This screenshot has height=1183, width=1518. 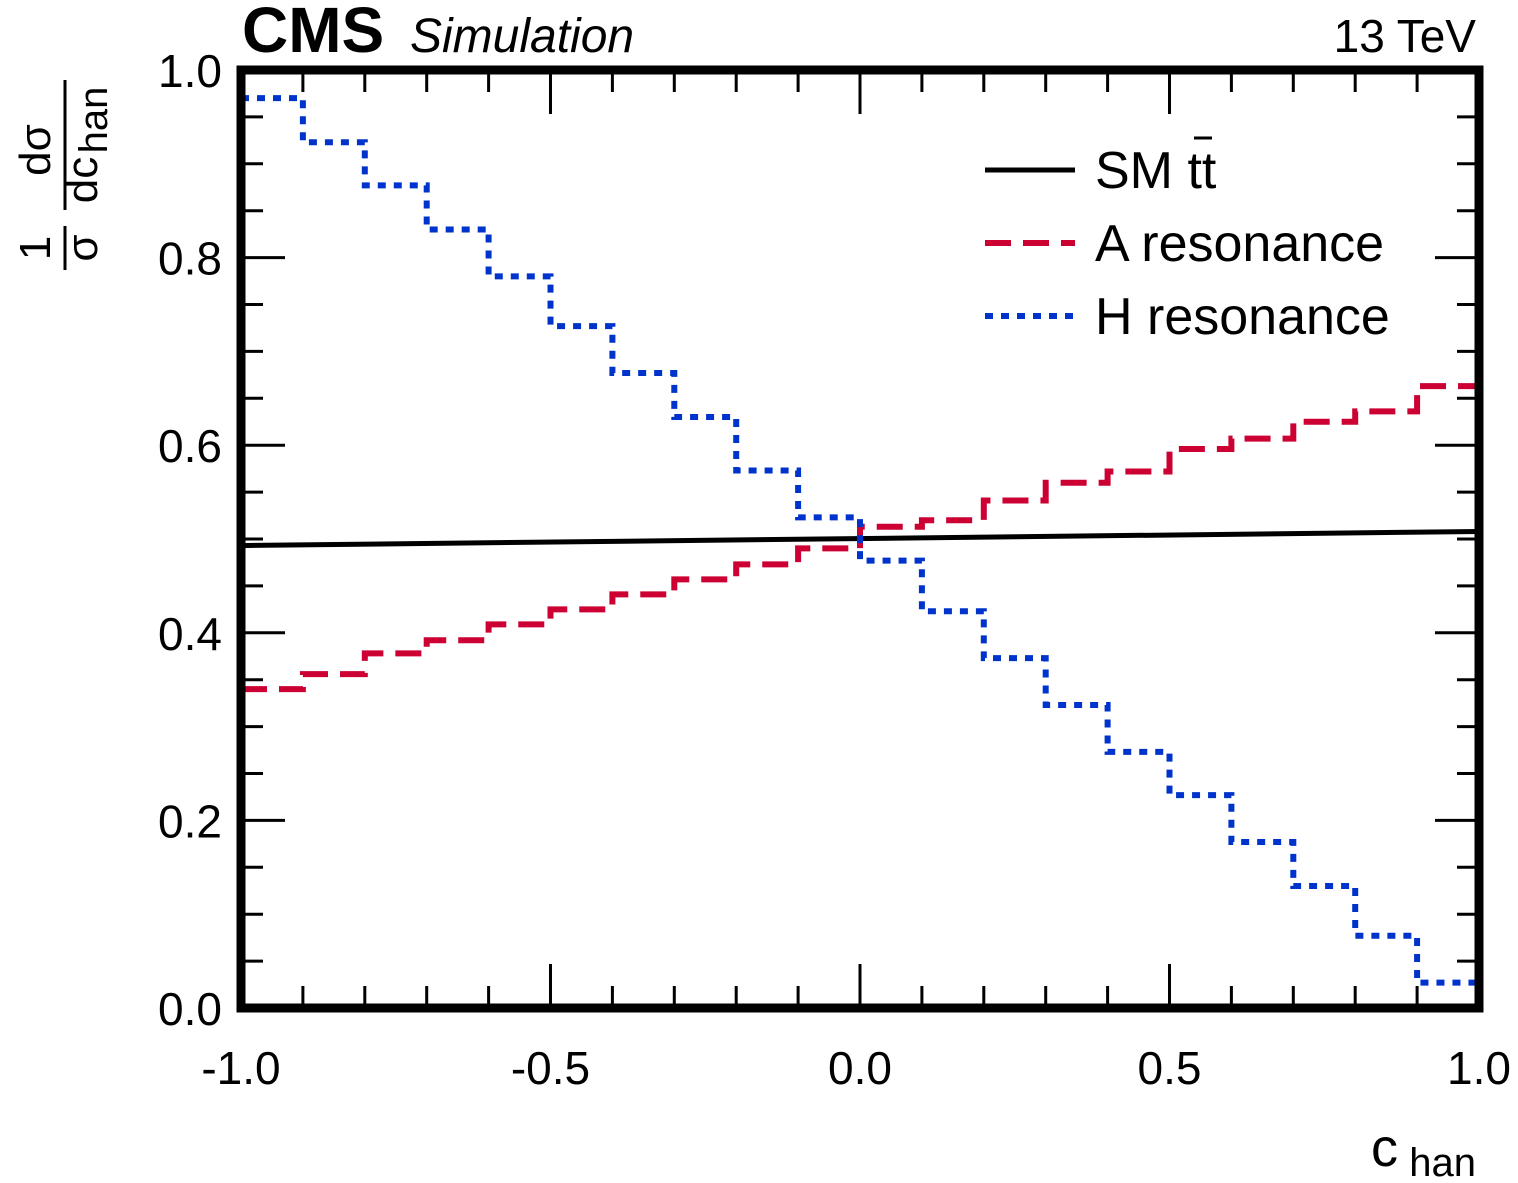 I want to click on x-tick-label: 0.0, so click(x=860, y=1068).